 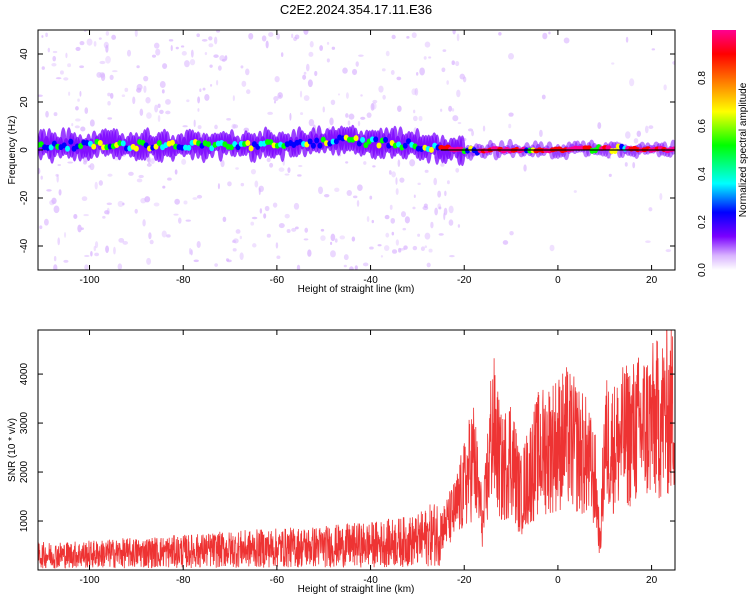 What do you see at coordinates (356, 289) in the screenshot?
I see `spectrogram-x-label: Height of straight line (km)` at bounding box center [356, 289].